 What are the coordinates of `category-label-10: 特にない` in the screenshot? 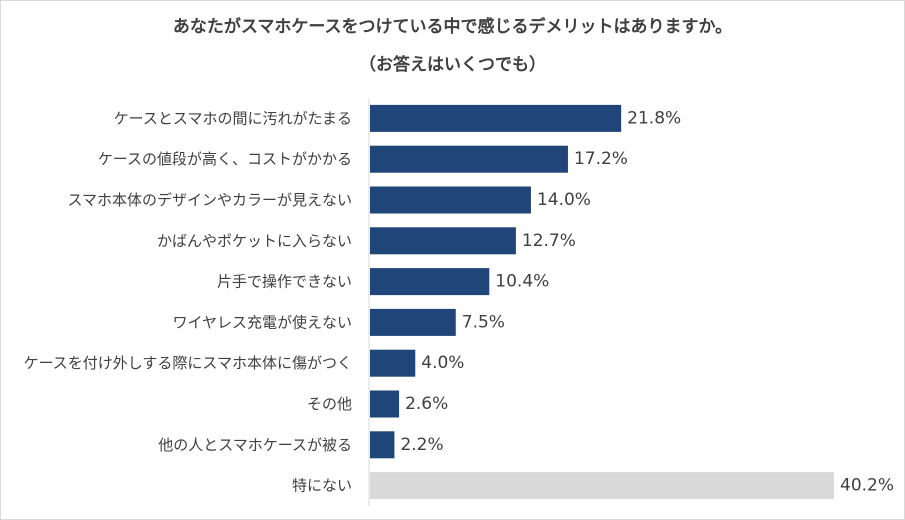 It's located at (322, 486).